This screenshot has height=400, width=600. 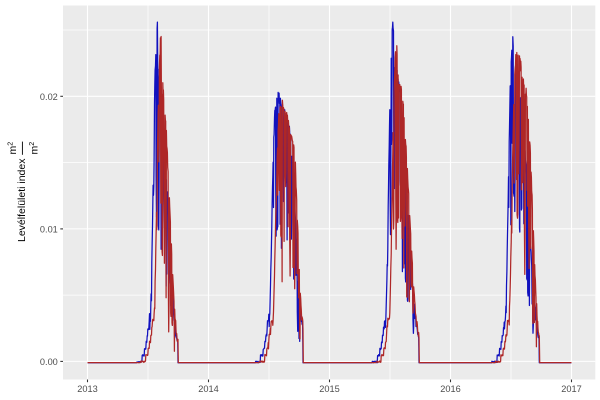 I want to click on svg-text: 2013, so click(x=87, y=389).